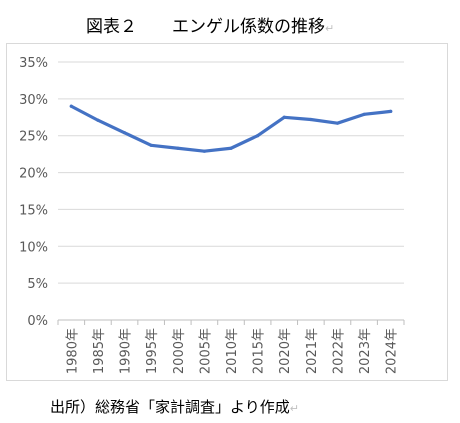 Image resolution: width=460 pixels, height=423 pixels. Describe the element at coordinates (33, 63) in the screenshot. I see `y-tick-label: 35%` at that location.